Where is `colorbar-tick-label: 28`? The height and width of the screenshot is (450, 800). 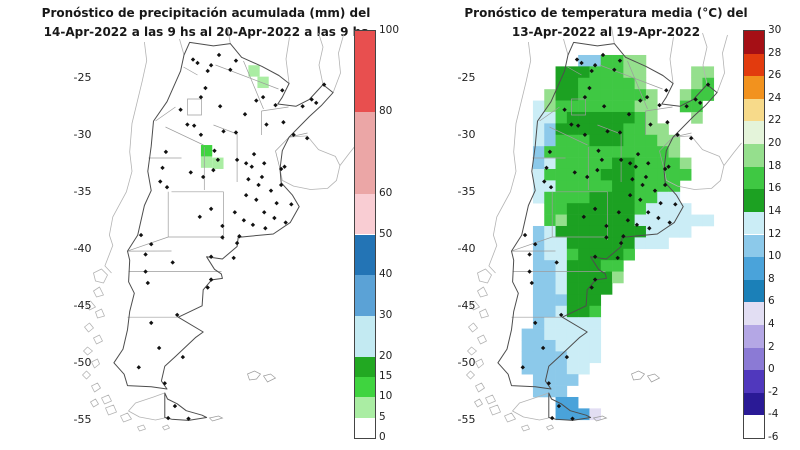
colorbar-tick-label: 28 is located at coordinates (775, 52).